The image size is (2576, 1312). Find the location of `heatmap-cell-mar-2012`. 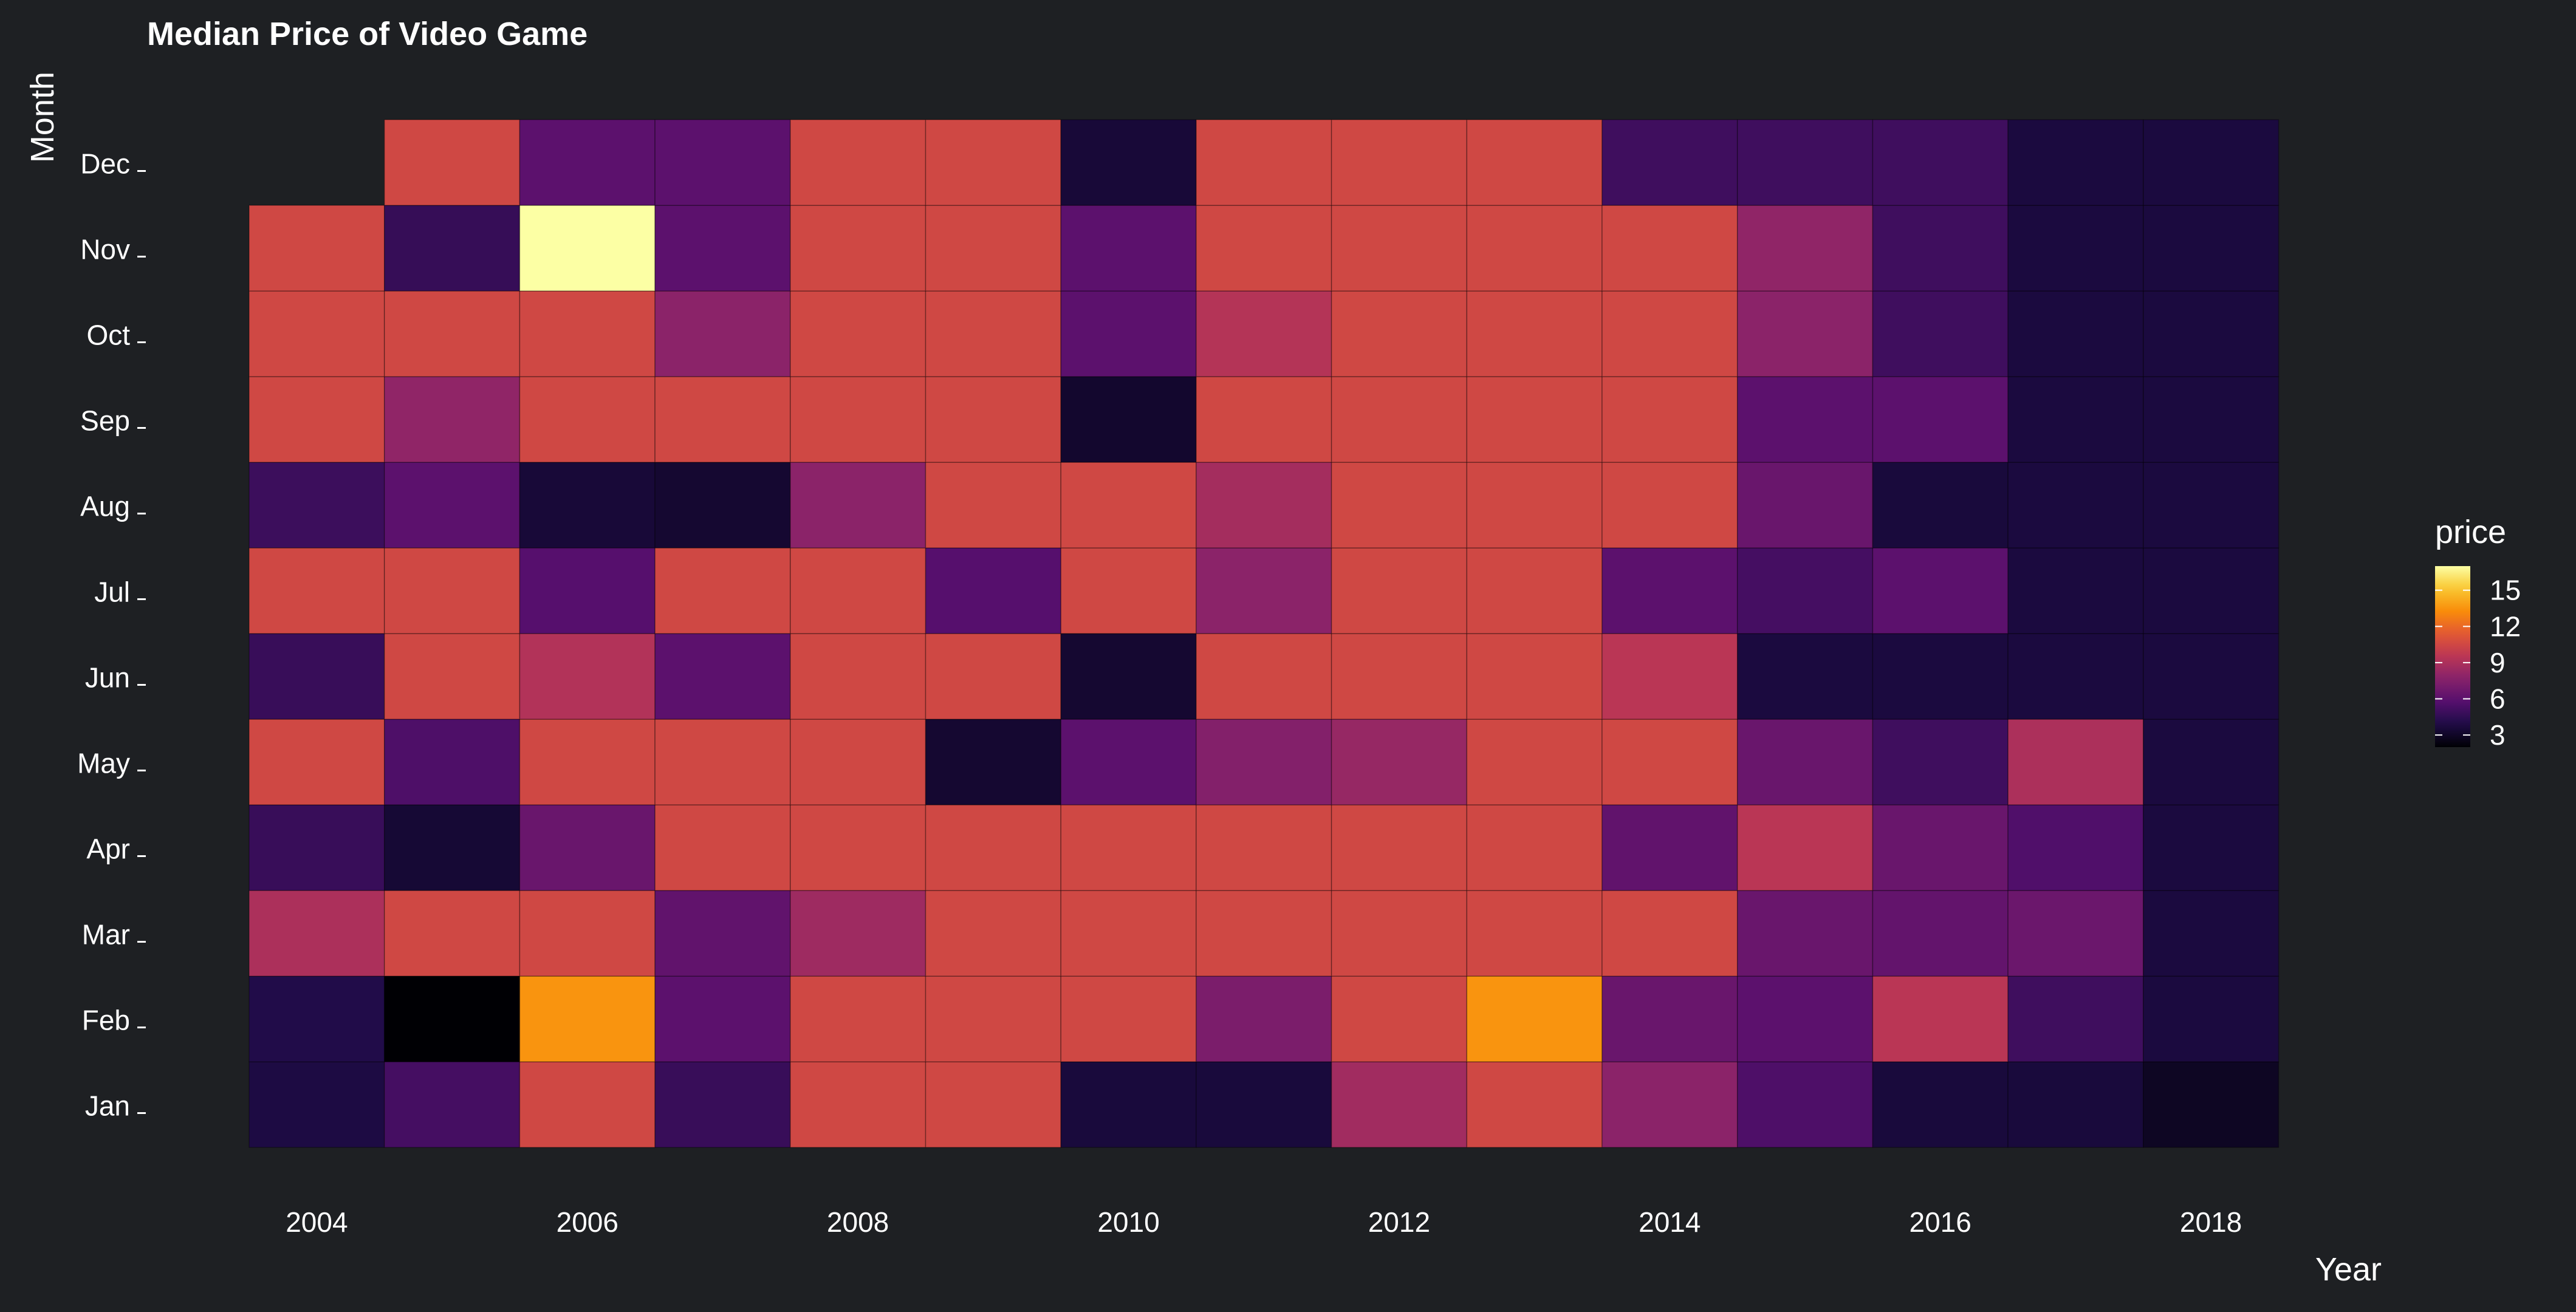

heatmap-cell-mar-2012 is located at coordinates (1400, 933).